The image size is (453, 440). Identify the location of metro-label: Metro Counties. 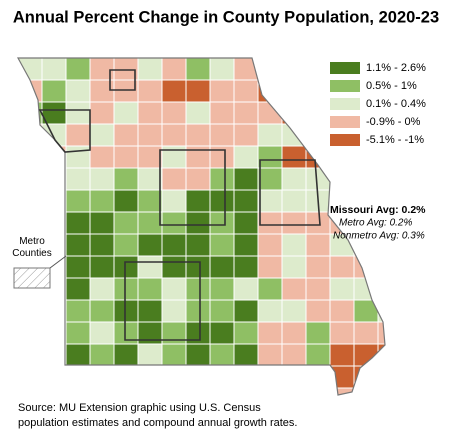
(32, 247).